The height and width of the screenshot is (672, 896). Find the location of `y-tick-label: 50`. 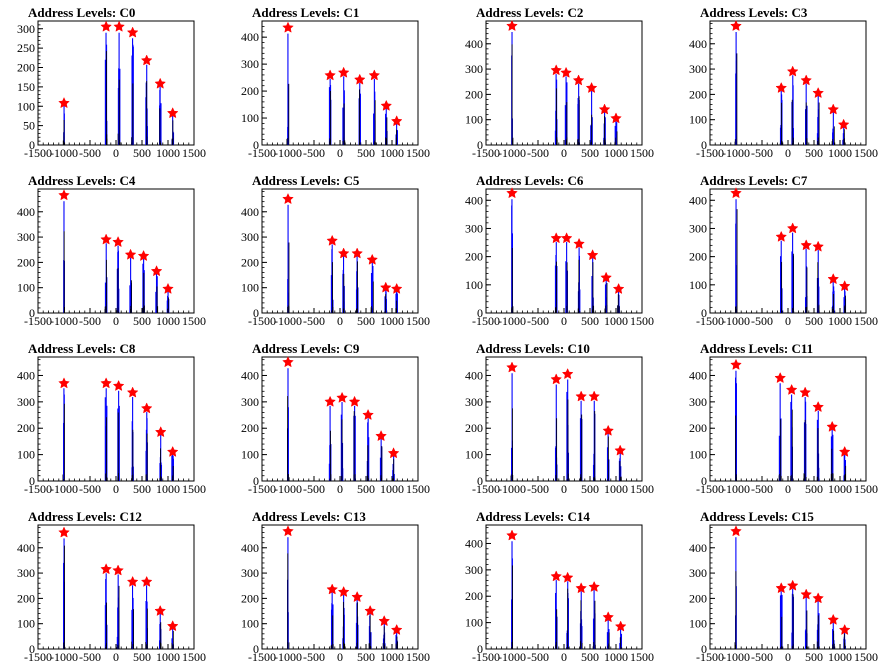

y-tick-label: 50 is located at coordinates (29, 126).